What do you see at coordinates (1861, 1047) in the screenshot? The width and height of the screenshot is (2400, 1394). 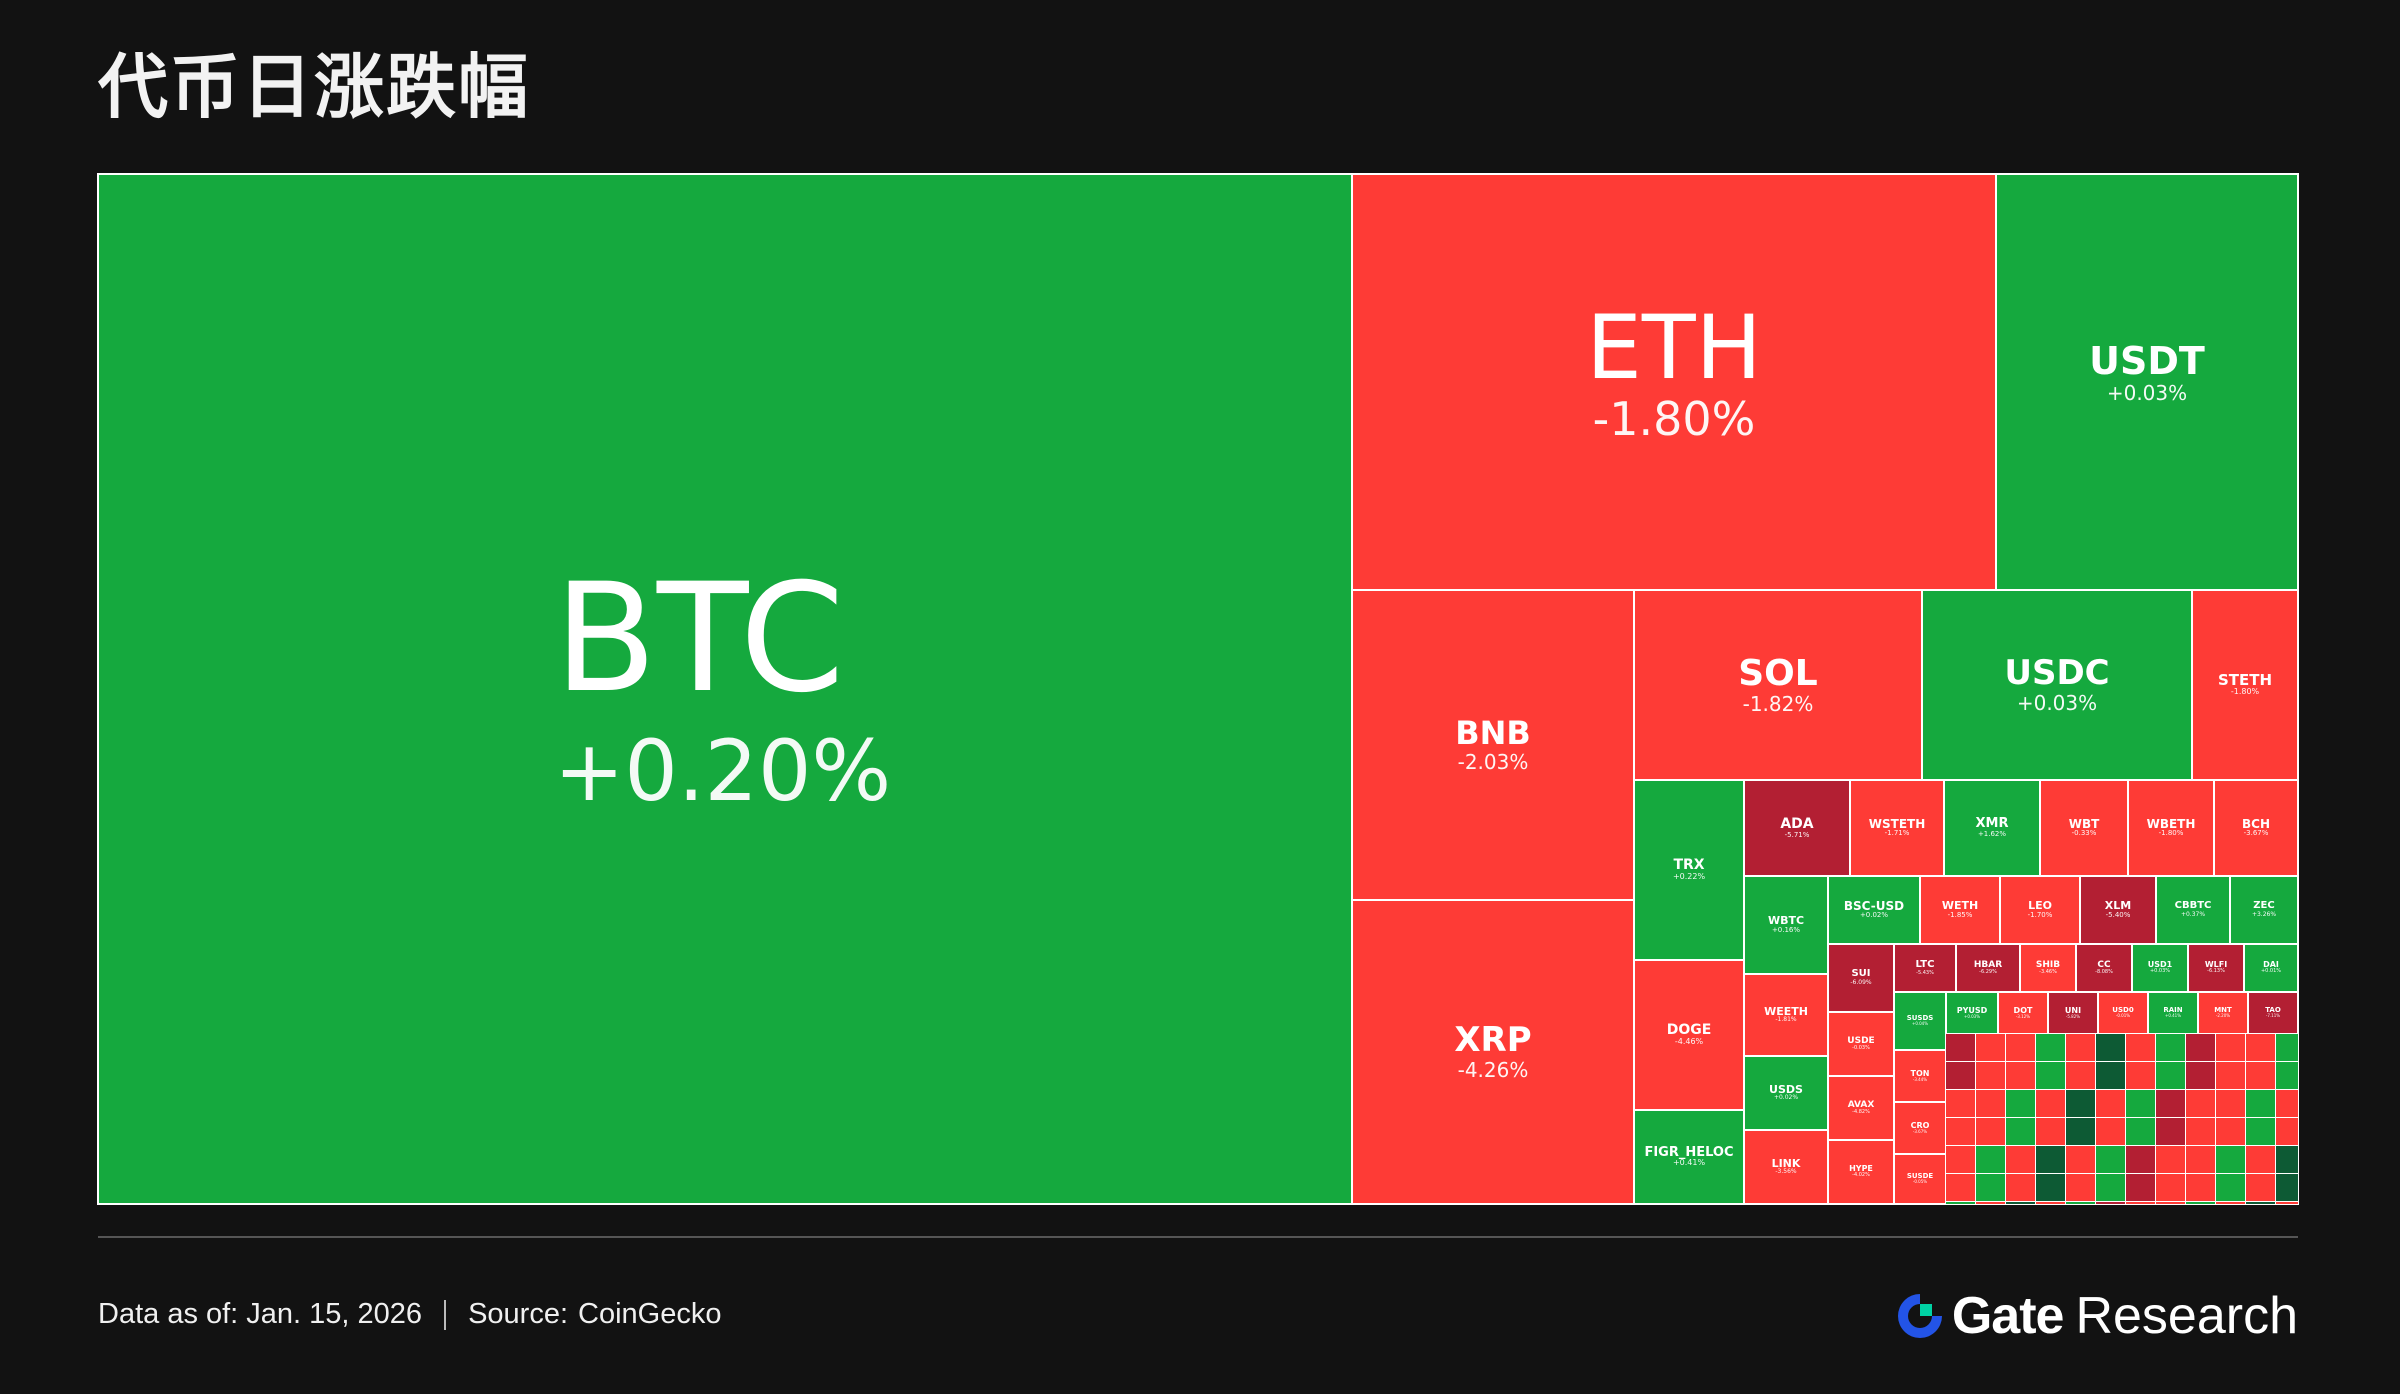 I see `tile-change: -0.03%` at bounding box center [1861, 1047].